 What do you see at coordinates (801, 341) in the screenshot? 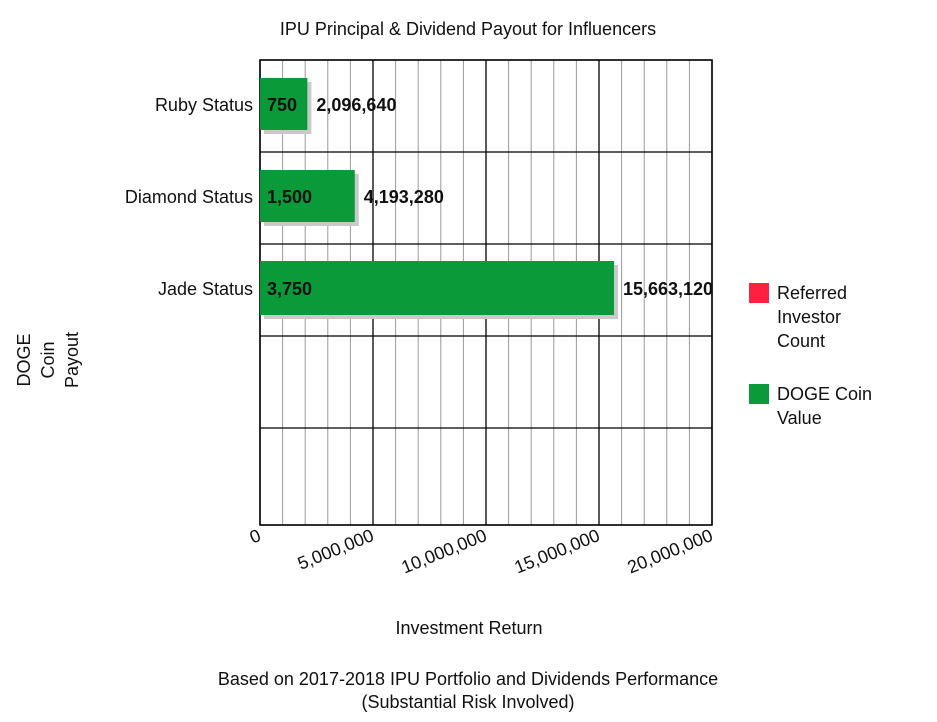
I see `legend-label-line: Count` at bounding box center [801, 341].